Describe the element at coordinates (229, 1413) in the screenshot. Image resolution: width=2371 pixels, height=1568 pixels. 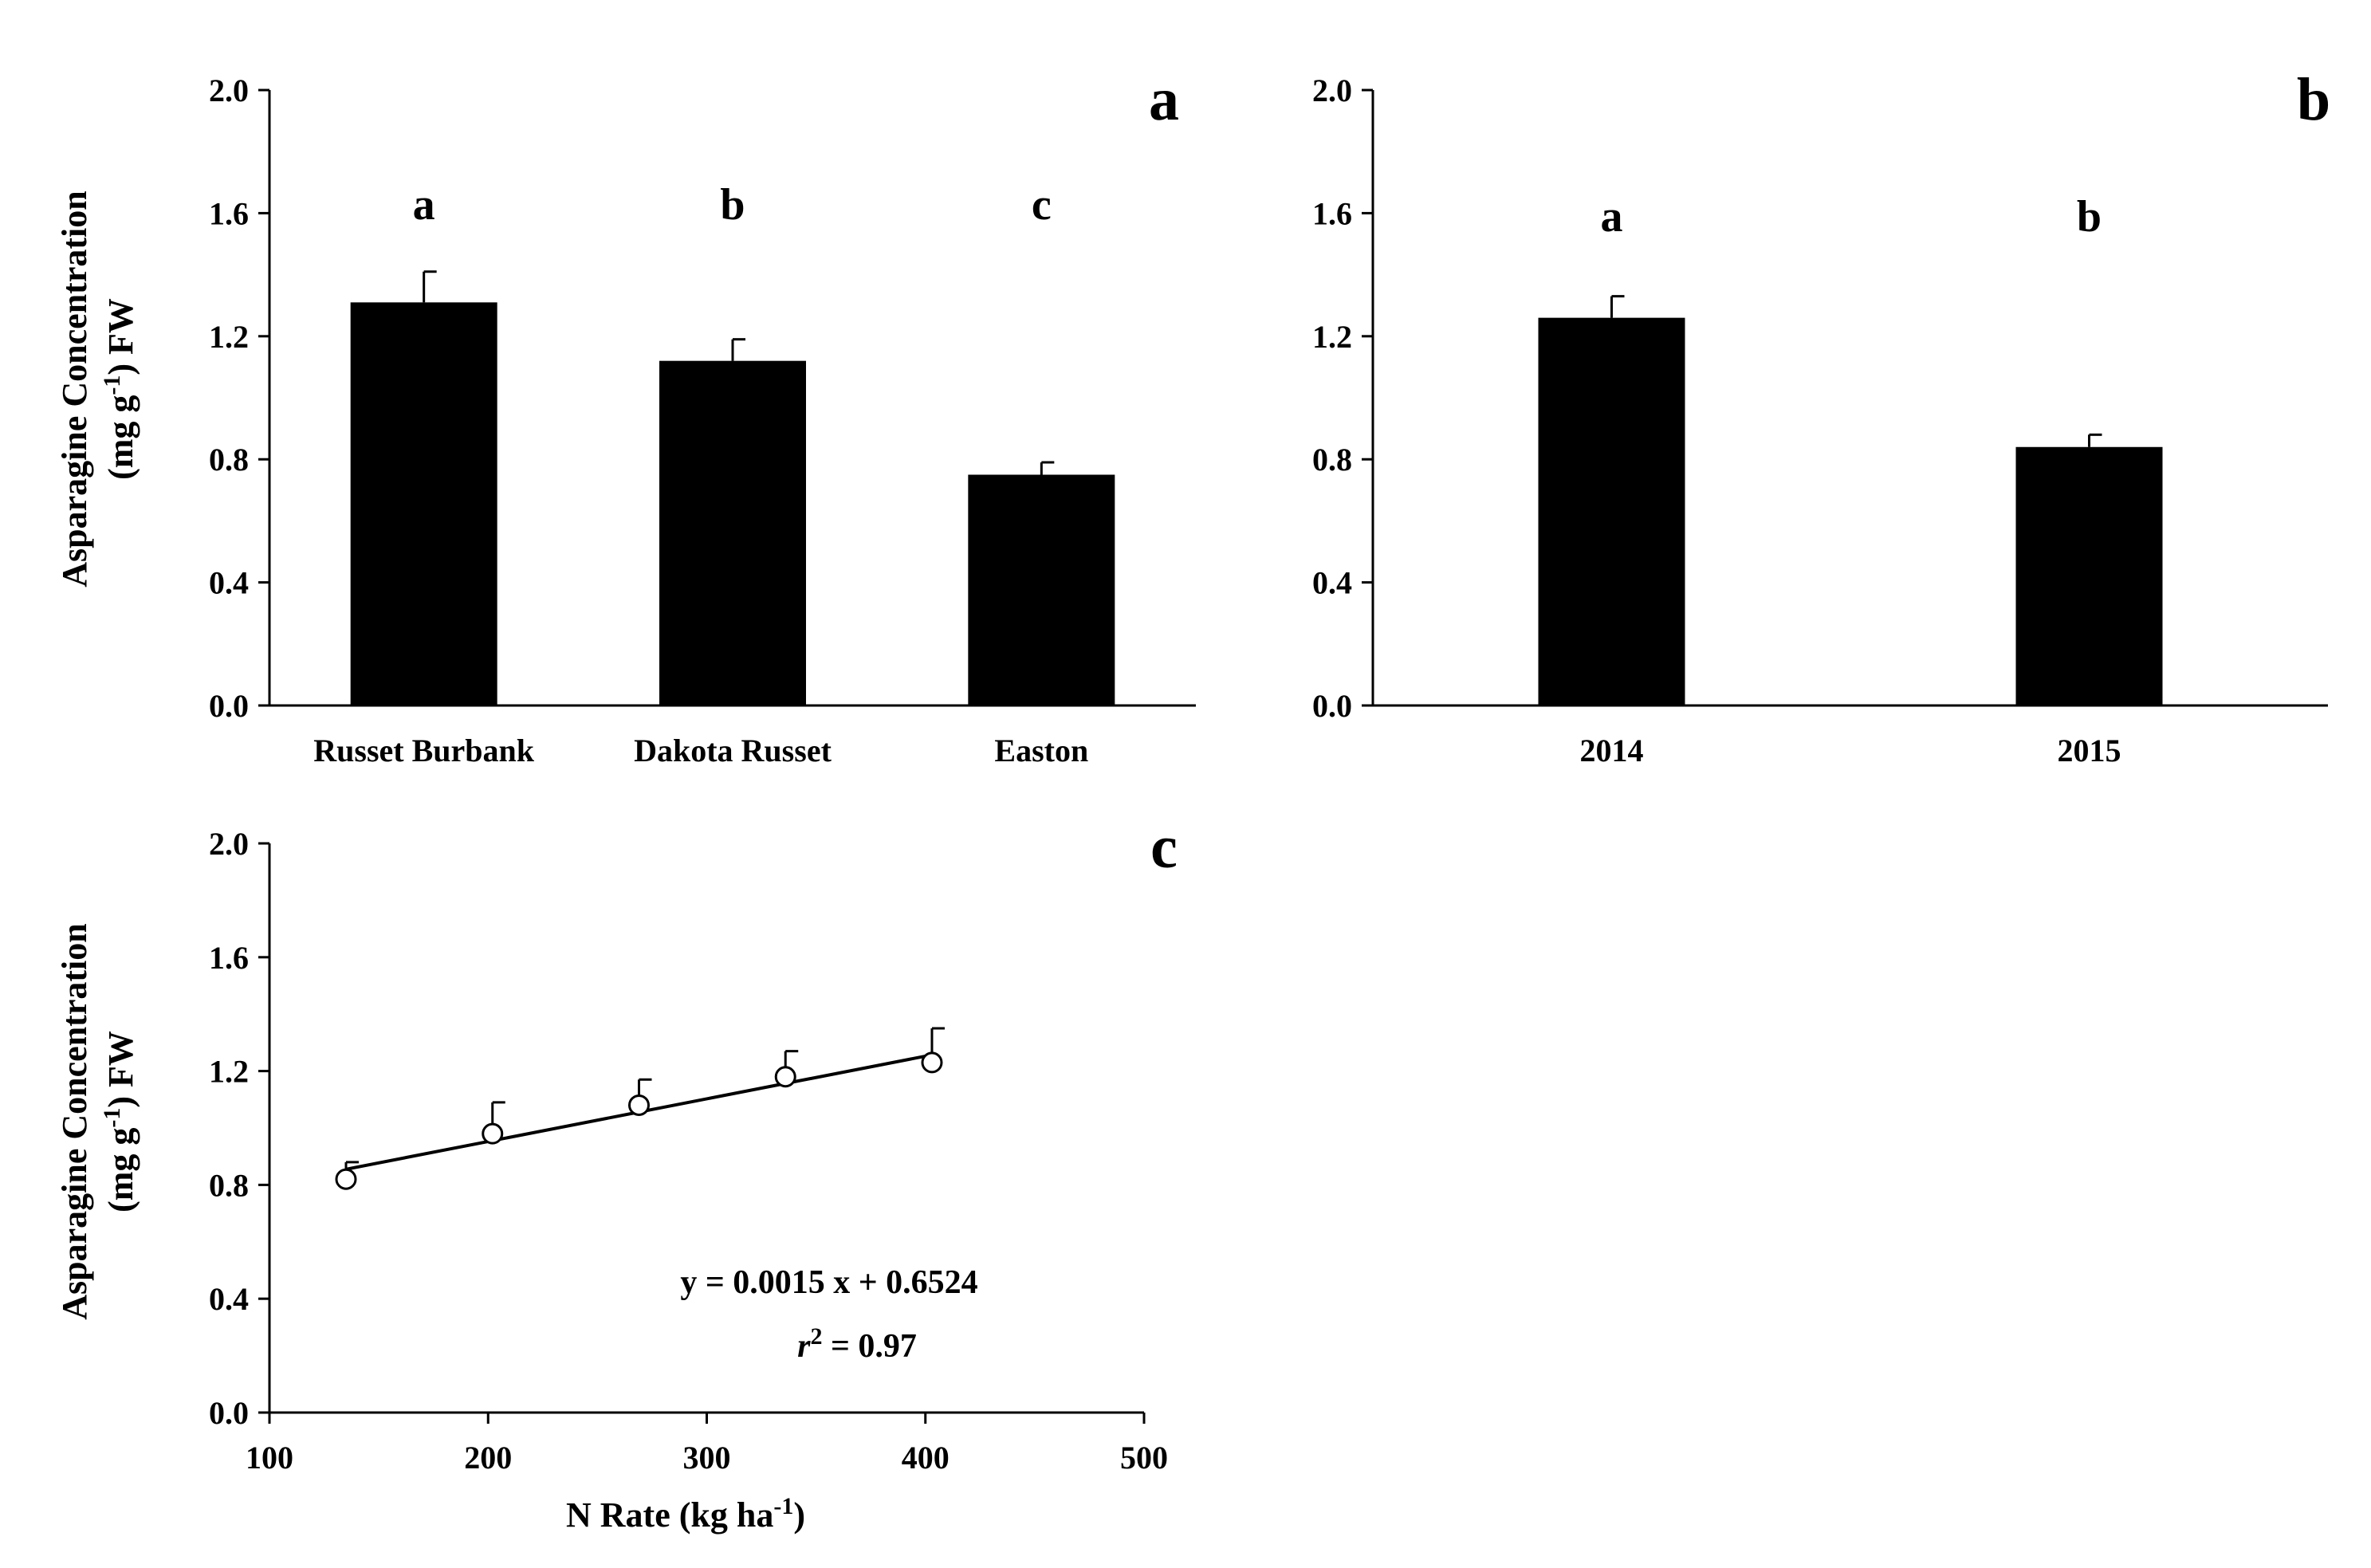
I see `panel-c-y-tick-label: 0.0` at that location.